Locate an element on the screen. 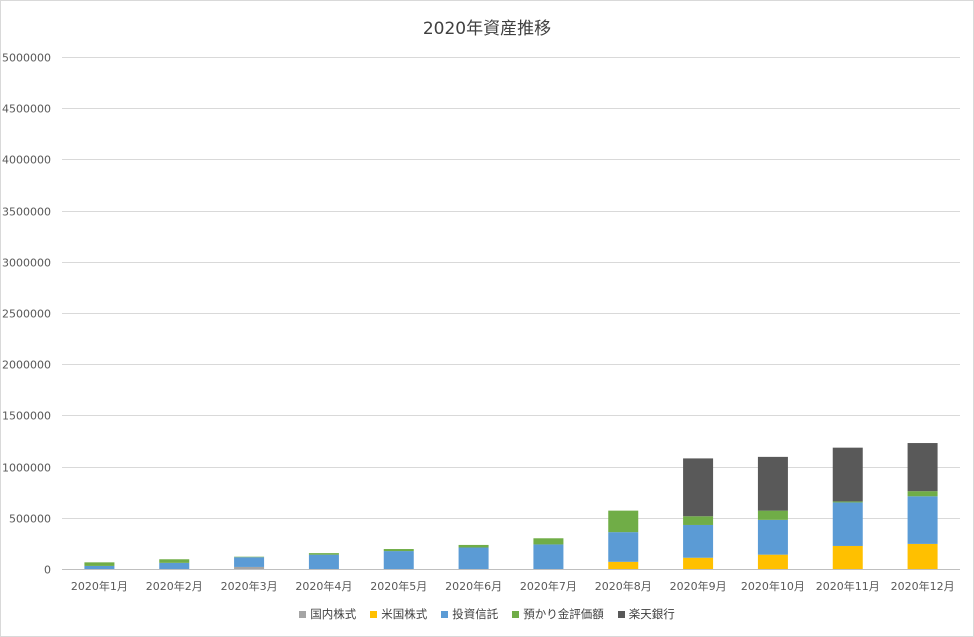 The image size is (974, 637). chart-legend: 国内株式 米国株式 投資信託 預かり金評価額 楽天銀行 is located at coordinates (487, 614).